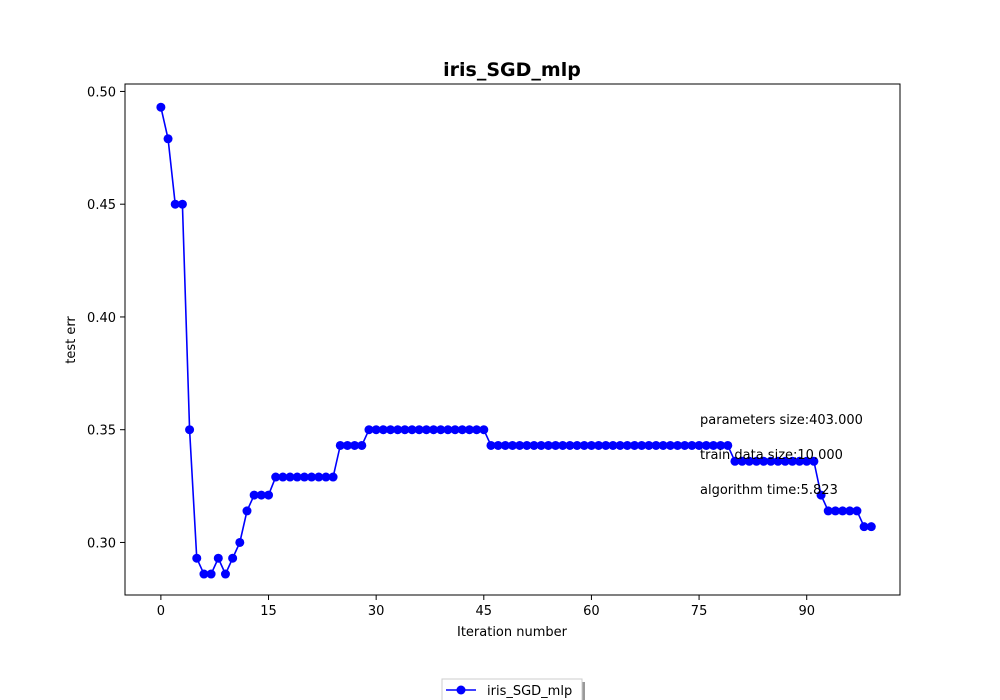  Describe the element at coordinates (512, 70) in the screenshot. I see `chart-title: iris_SGD_mlp` at that location.